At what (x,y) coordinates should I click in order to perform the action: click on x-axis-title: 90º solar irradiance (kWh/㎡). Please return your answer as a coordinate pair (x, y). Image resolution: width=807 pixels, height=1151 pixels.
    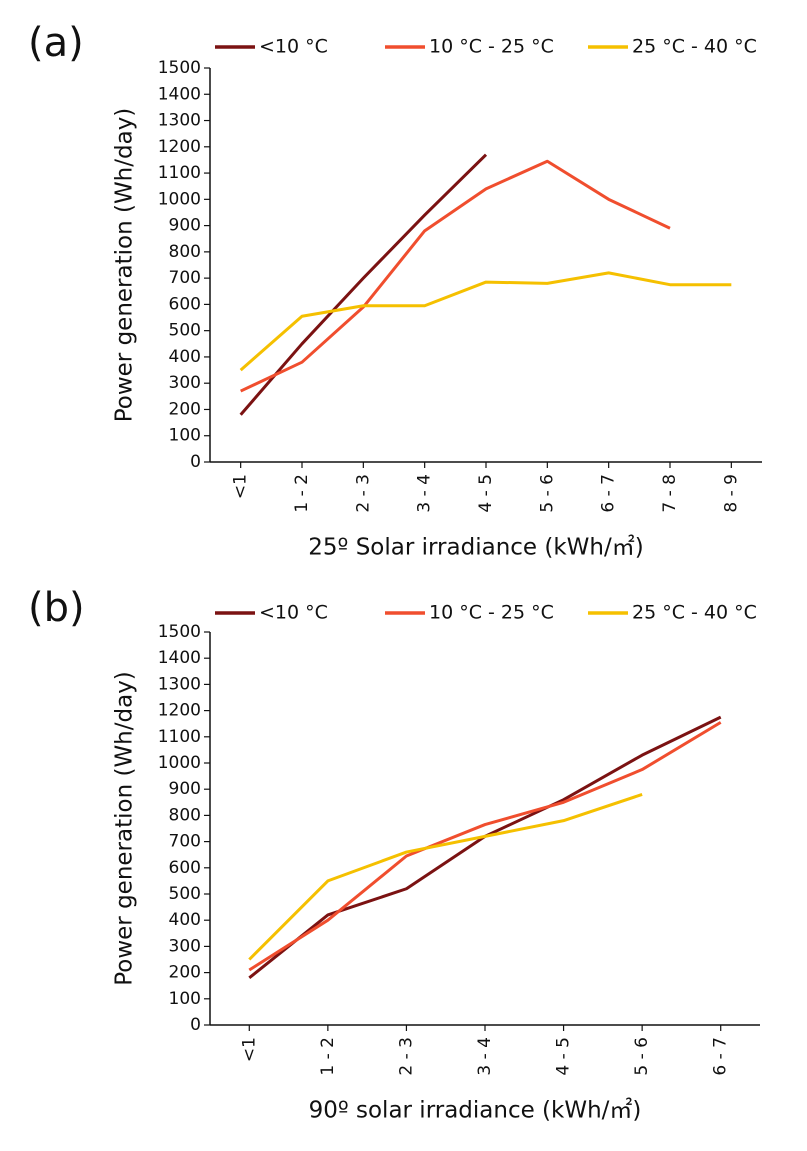
    Looking at the image, I should click on (475, 1111).